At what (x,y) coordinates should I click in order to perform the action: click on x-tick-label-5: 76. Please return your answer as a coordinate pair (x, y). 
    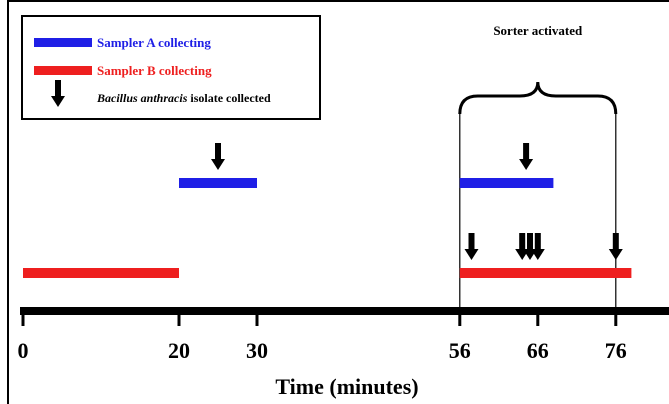
    Looking at the image, I should click on (616, 350).